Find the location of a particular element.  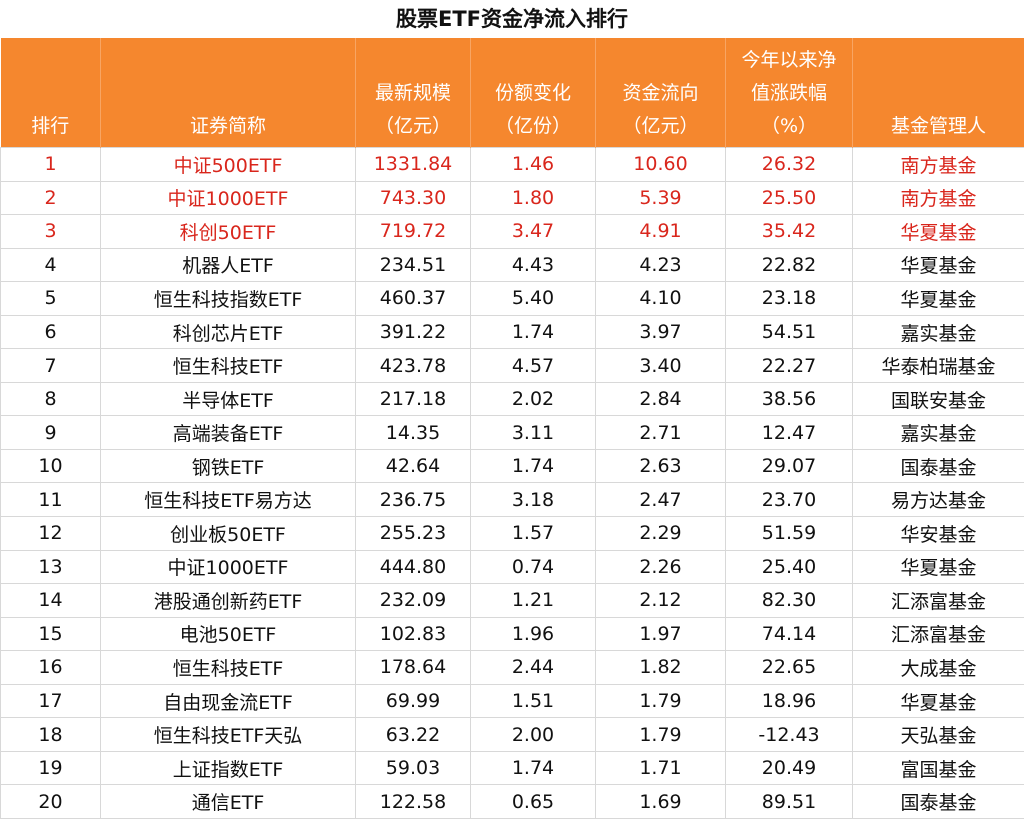

table-cell: 2.26 is located at coordinates (661, 567).